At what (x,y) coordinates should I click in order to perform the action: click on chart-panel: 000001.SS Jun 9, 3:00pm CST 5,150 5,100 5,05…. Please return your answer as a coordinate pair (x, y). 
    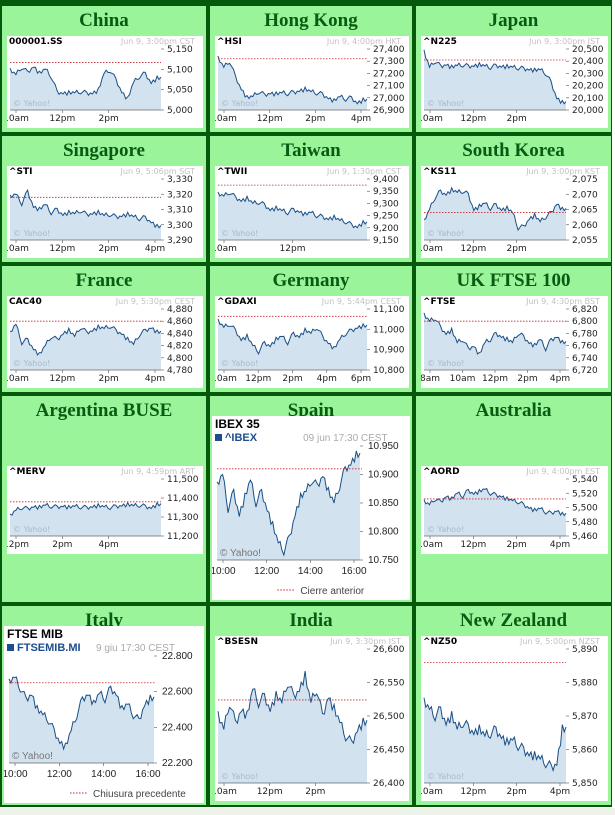
    Looking at the image, I should click on (105, 82).